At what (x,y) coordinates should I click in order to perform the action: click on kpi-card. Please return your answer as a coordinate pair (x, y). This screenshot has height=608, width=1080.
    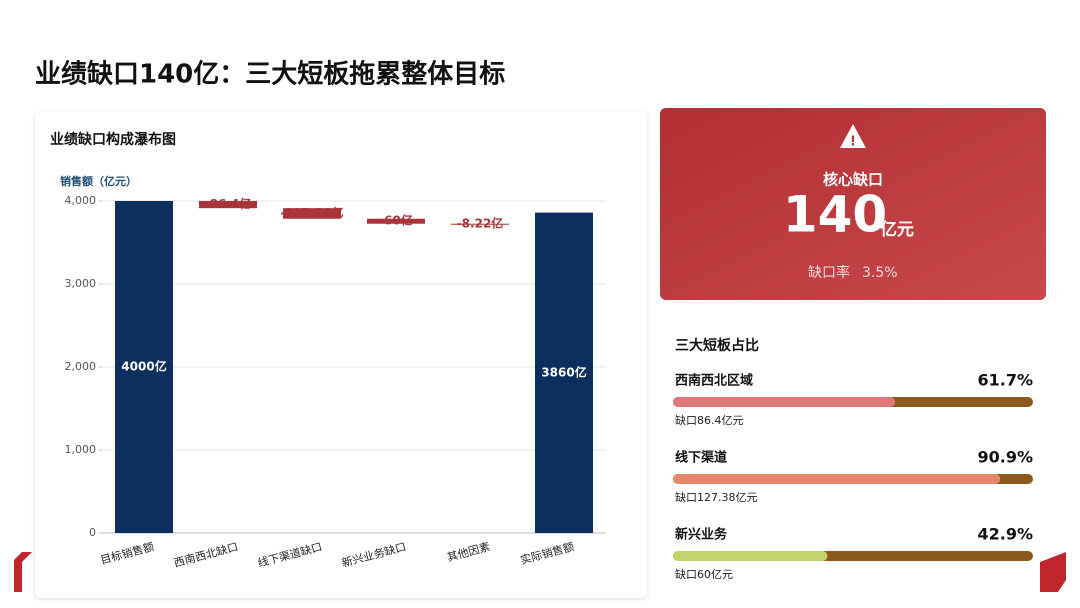
    Looking at the image, I should click on (853, 204).